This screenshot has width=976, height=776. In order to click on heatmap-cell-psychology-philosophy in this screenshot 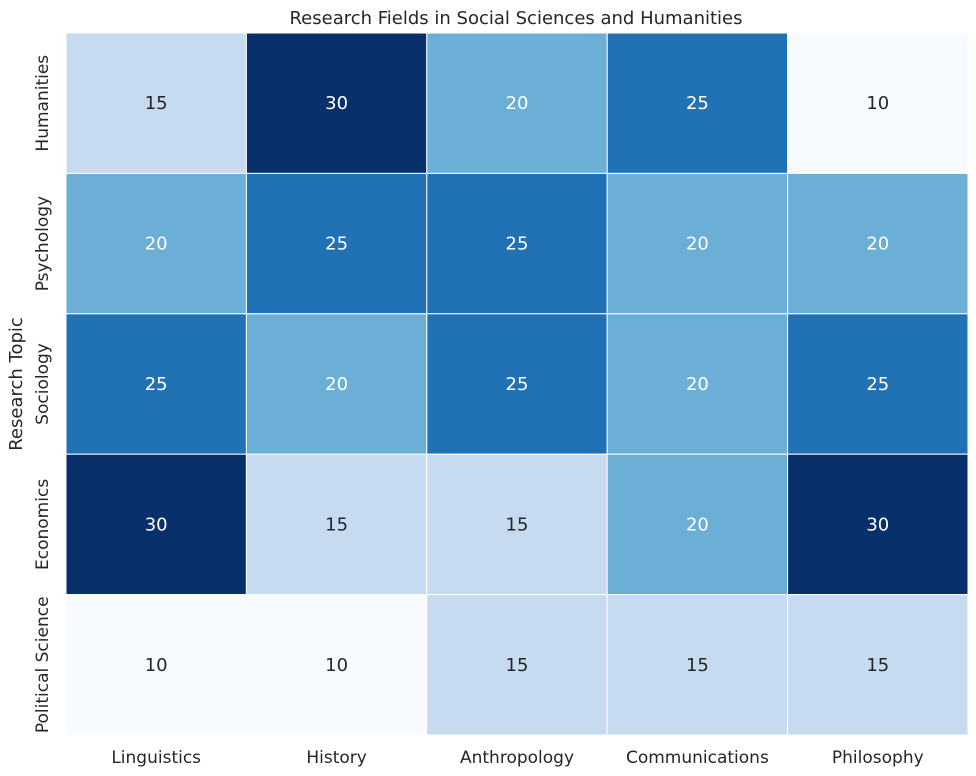, I will do `click(878, 243)`.